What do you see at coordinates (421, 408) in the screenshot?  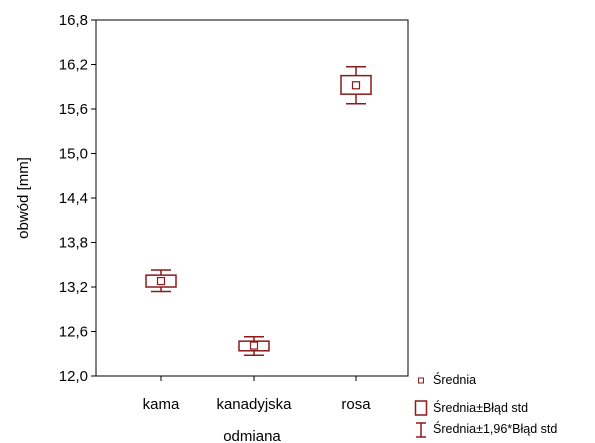 I see `legend-se-symbol` at bounding box center [421, 408].